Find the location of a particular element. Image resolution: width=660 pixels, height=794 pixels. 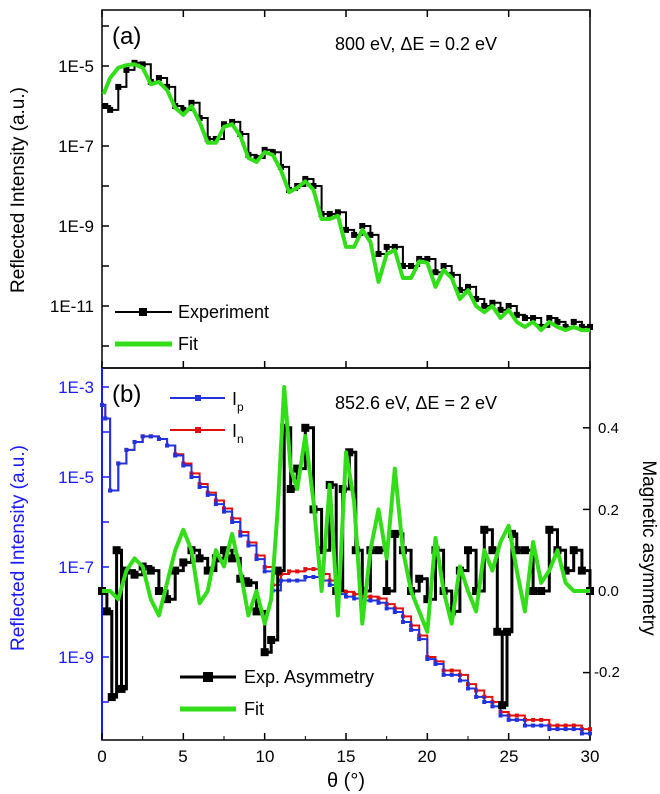

panel-b-legend-top: Ip In is located at coordinates (207, 417).